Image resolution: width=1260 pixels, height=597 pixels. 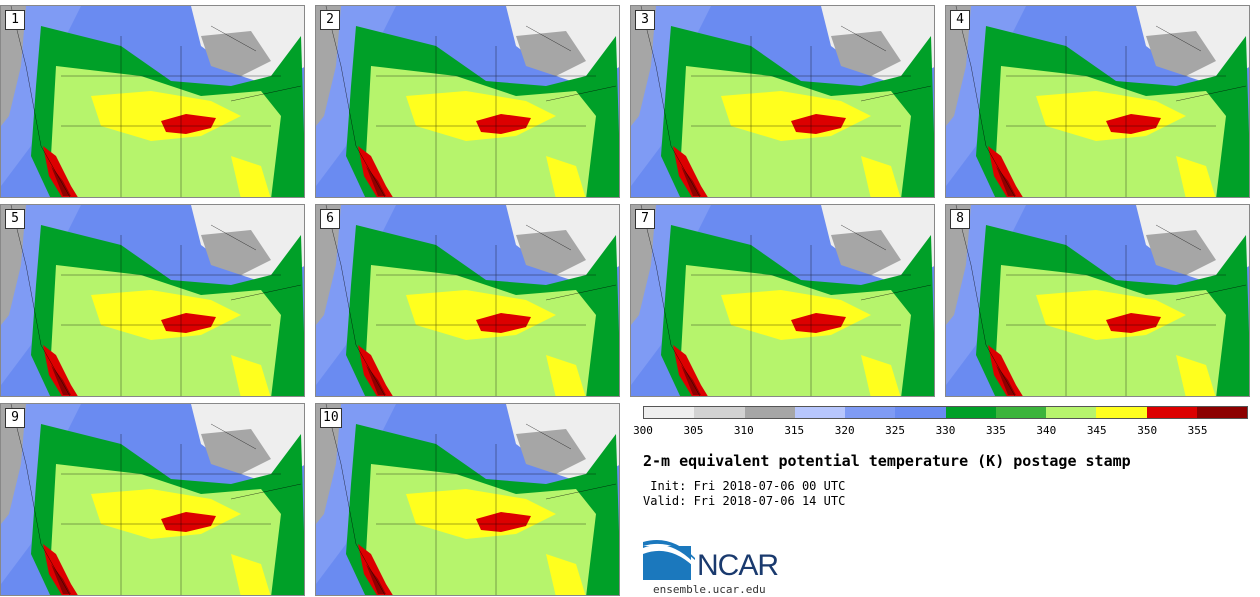 I want to click on colorbar, so click(x=945, y=412).